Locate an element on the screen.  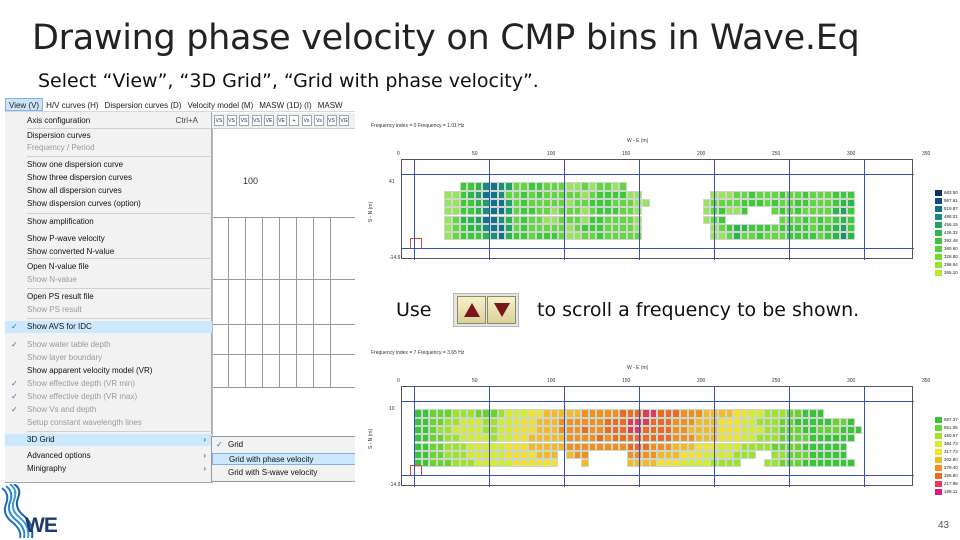
menu-item: Show apparent velocity model (VR) is located at coordinates (108, 371).